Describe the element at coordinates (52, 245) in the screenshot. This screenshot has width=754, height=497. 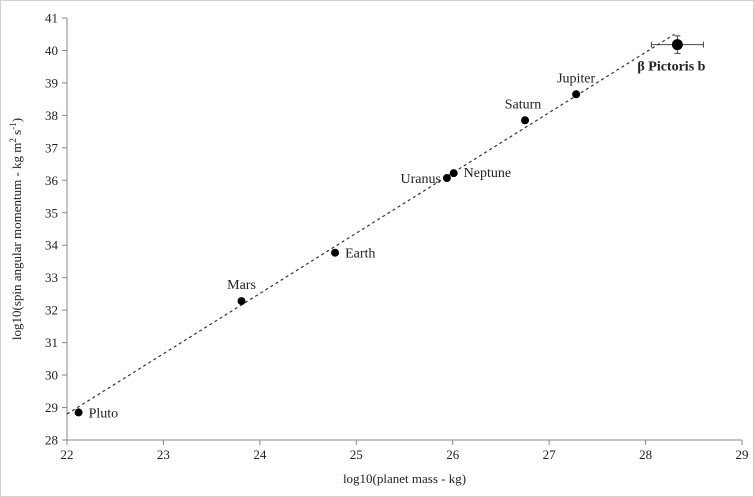
I see `y-tick-label: 34` at that location.